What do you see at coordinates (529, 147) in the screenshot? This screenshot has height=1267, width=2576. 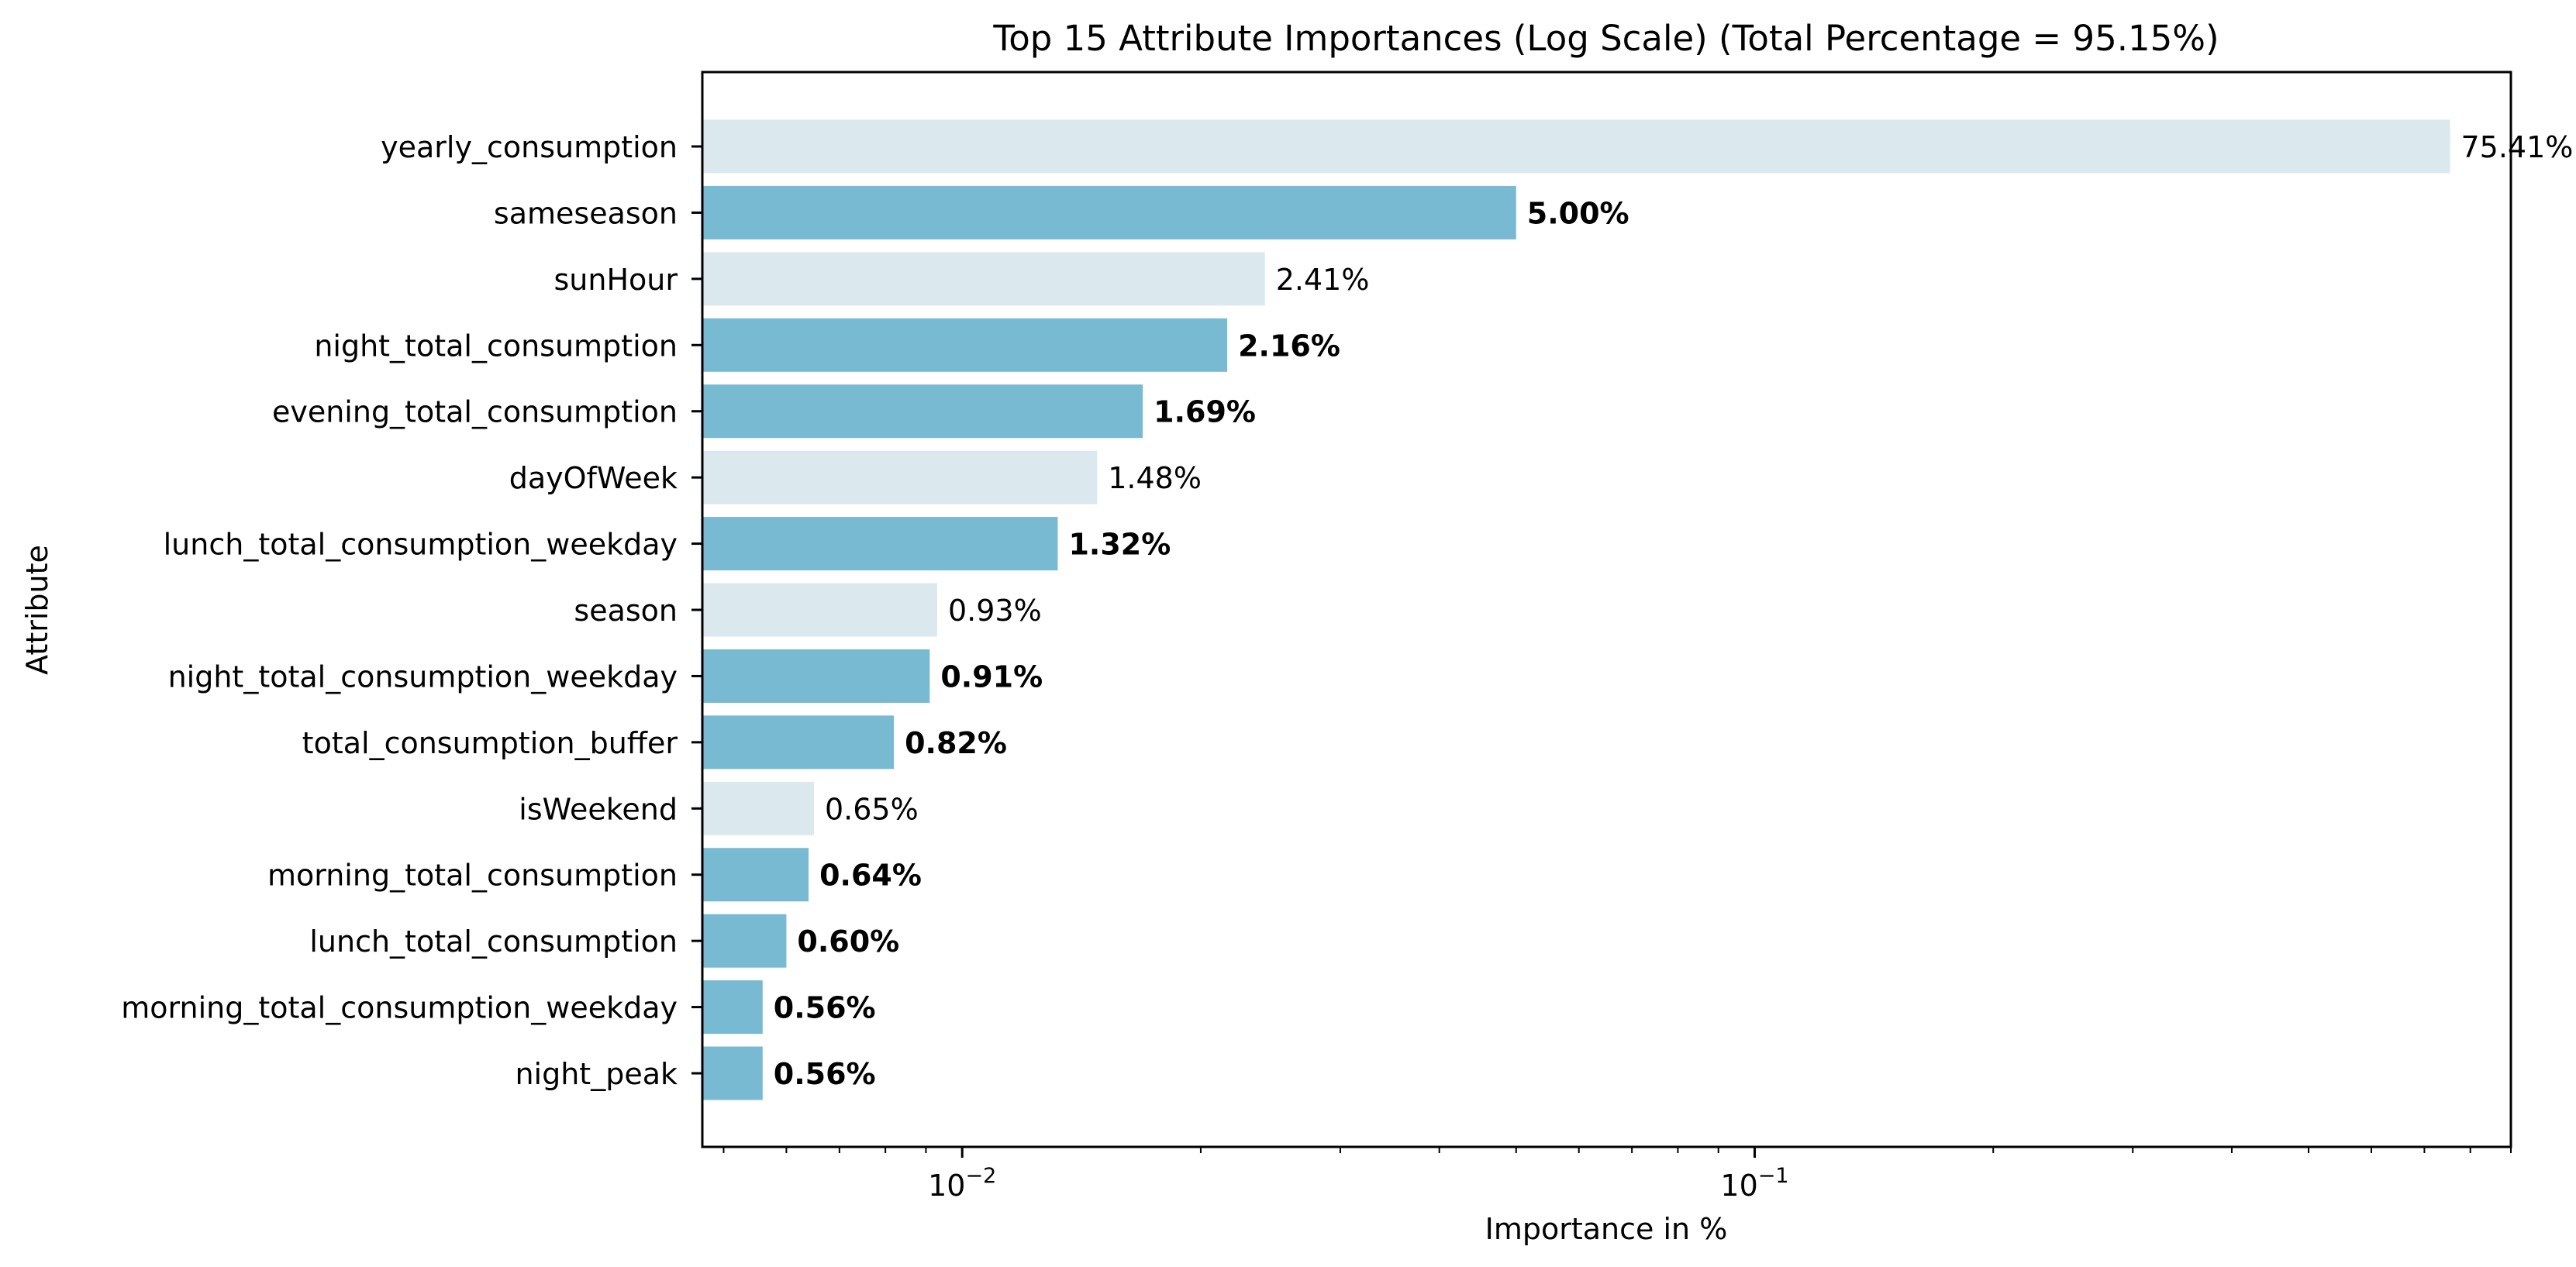 I see `y-tick-label: yearly_consumption` at bounding box center [529, 147].